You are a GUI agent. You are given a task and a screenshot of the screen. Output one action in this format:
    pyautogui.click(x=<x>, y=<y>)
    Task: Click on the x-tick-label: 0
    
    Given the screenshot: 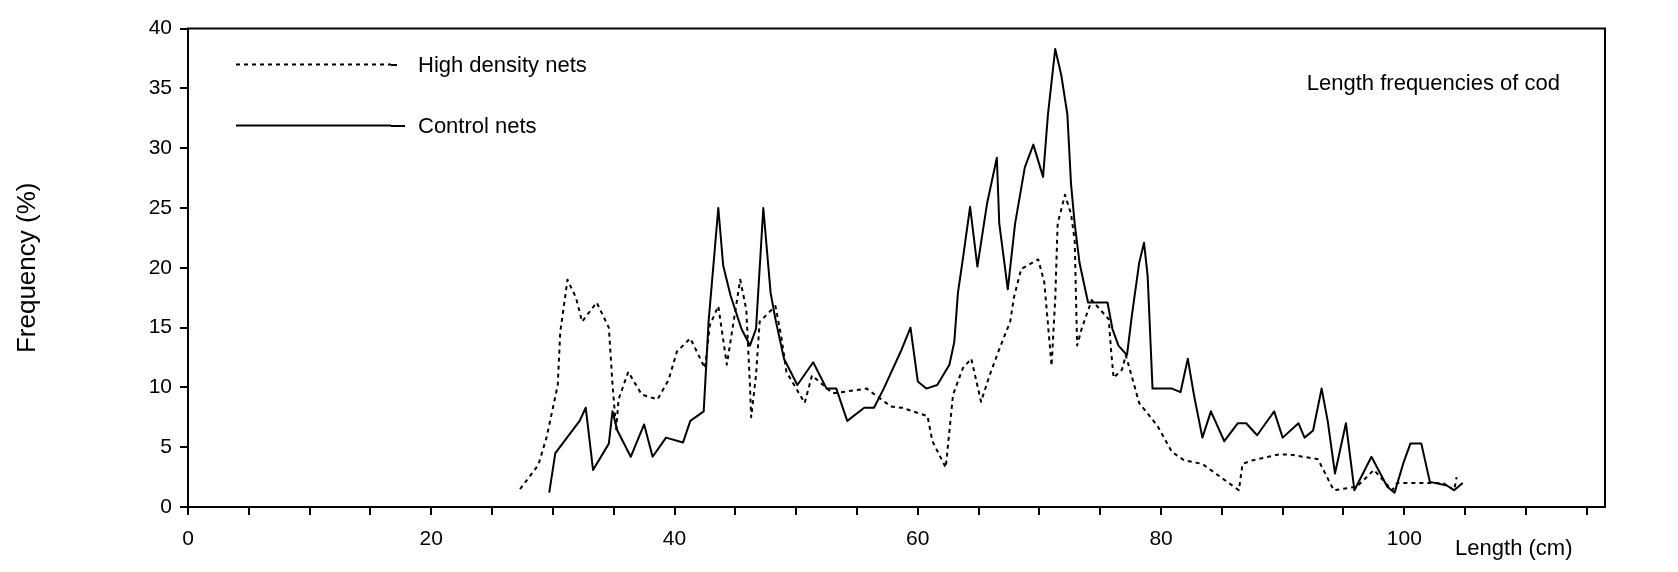 What is the action you would take?
    pyautogui.click(x=188, y=538)
    